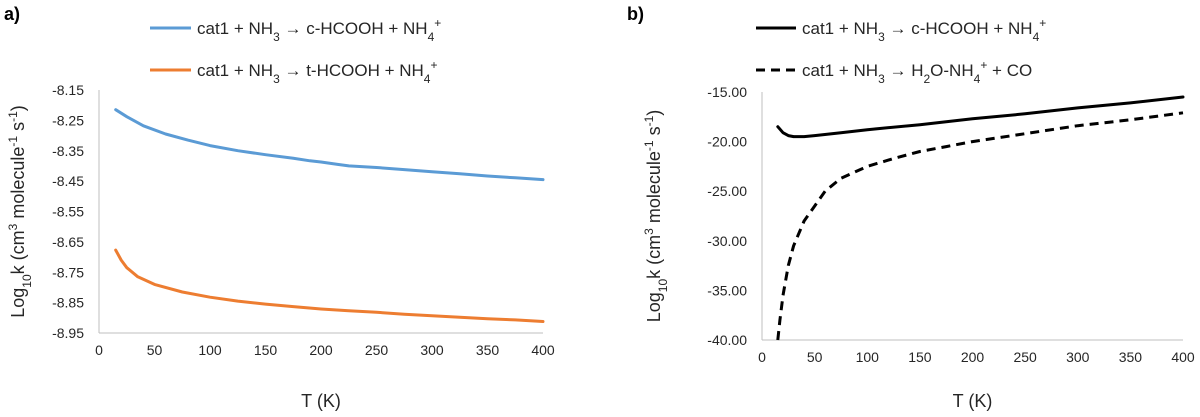 This screenshot has height=417, width=1200. I want to click on y-tick-label: -25.00, so click(727, 191).